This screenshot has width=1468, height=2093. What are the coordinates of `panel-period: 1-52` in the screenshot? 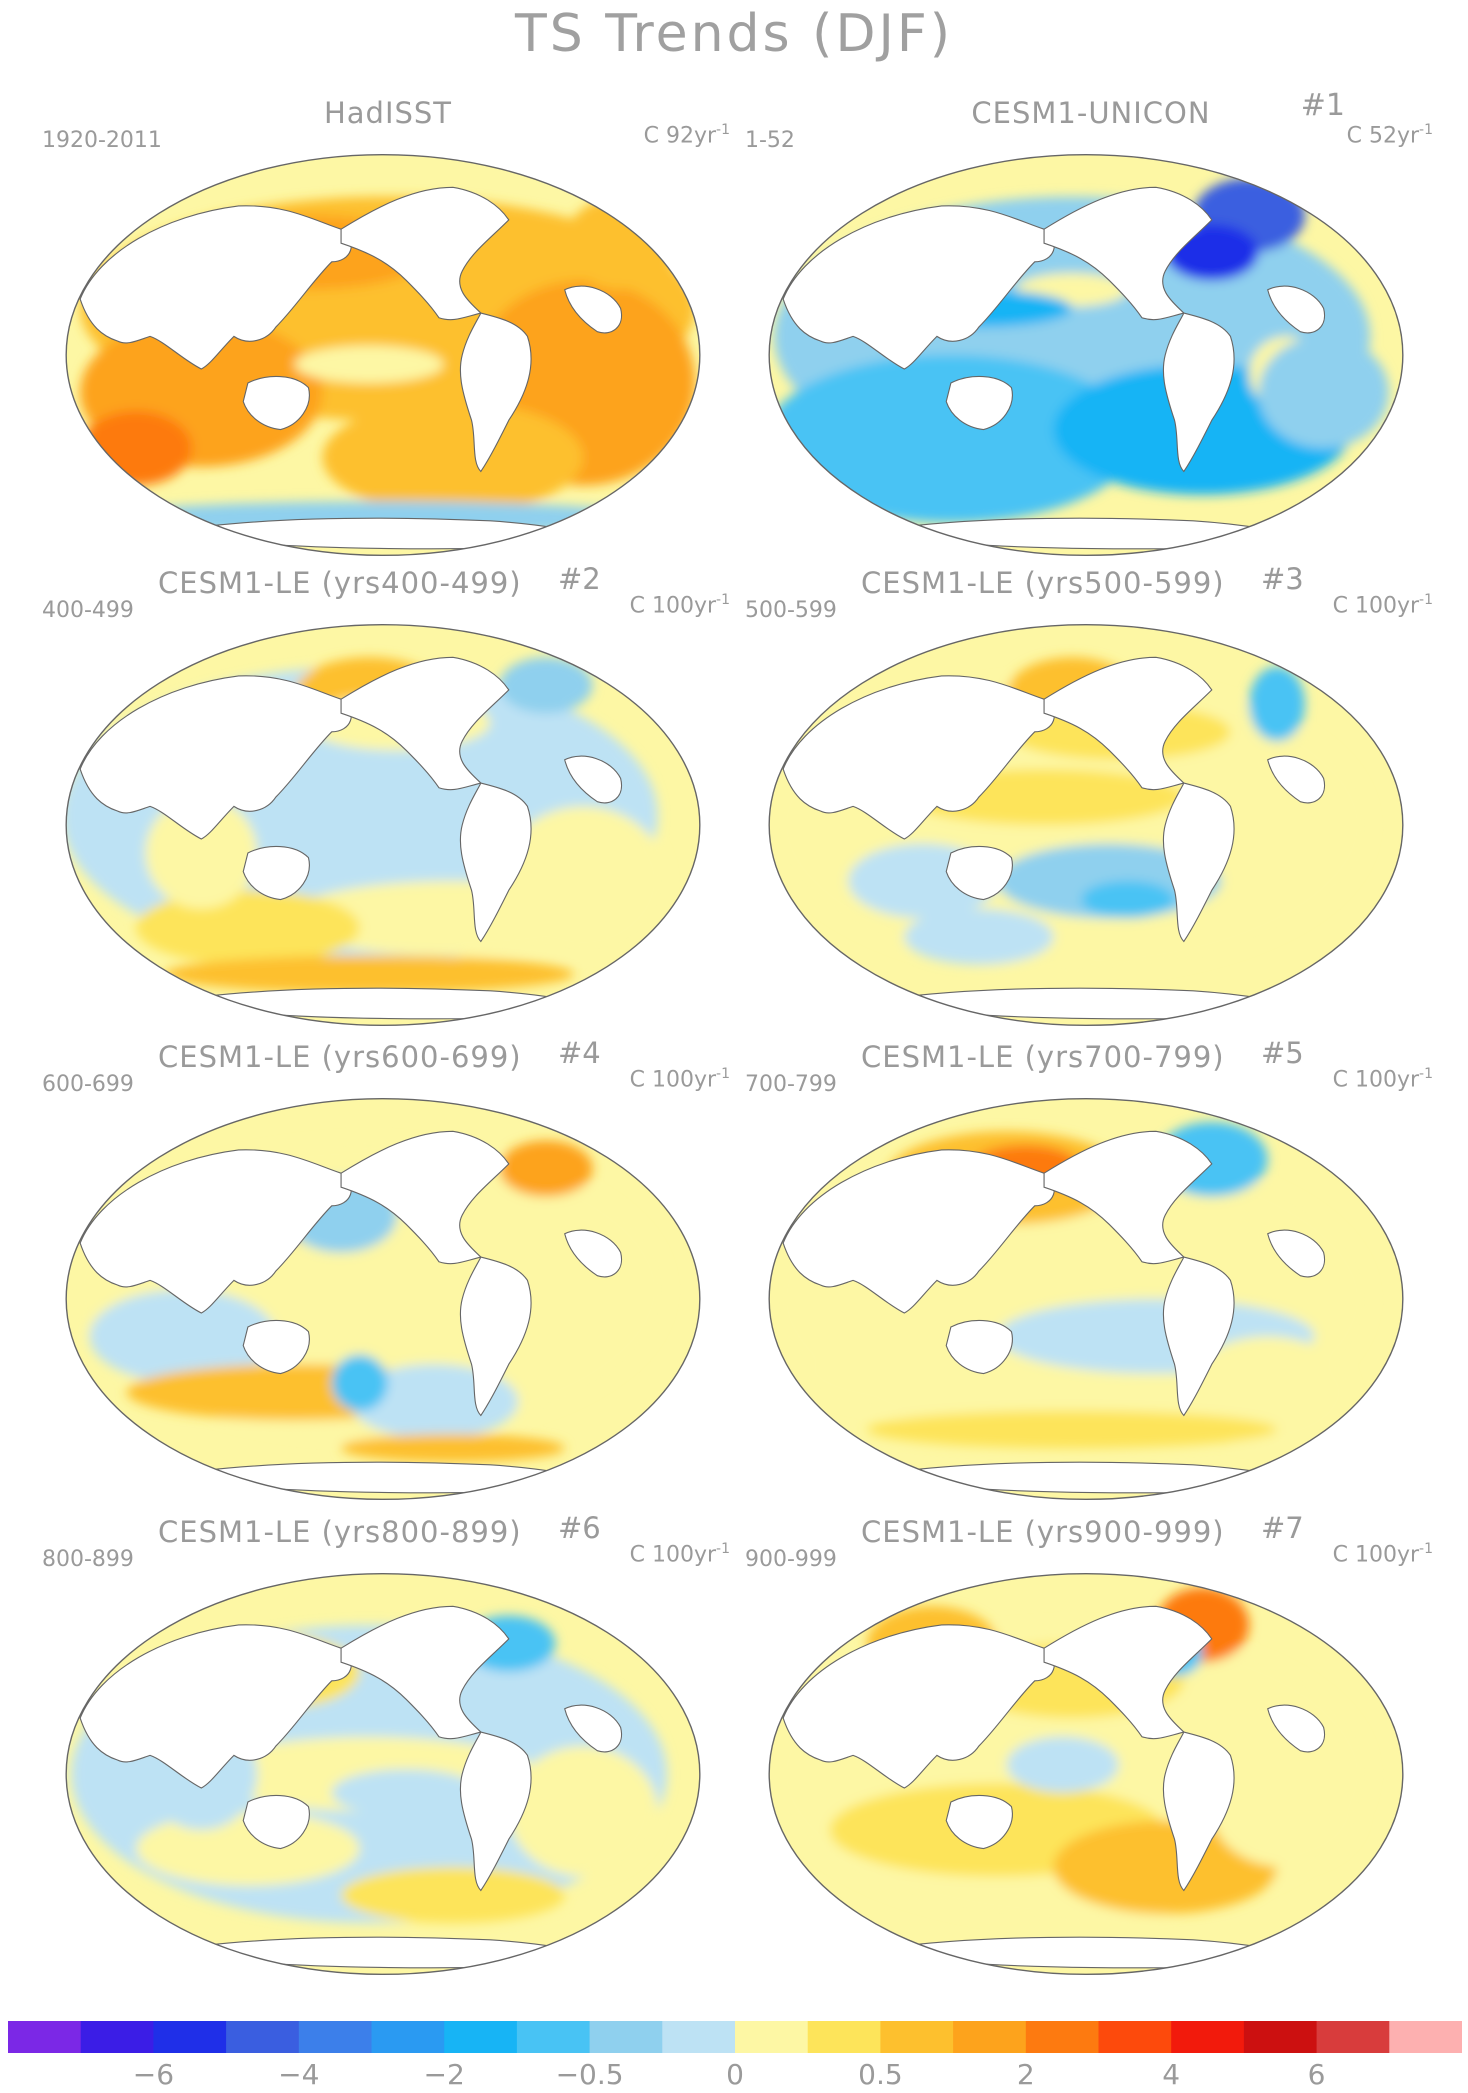 It's located at (770, 140).